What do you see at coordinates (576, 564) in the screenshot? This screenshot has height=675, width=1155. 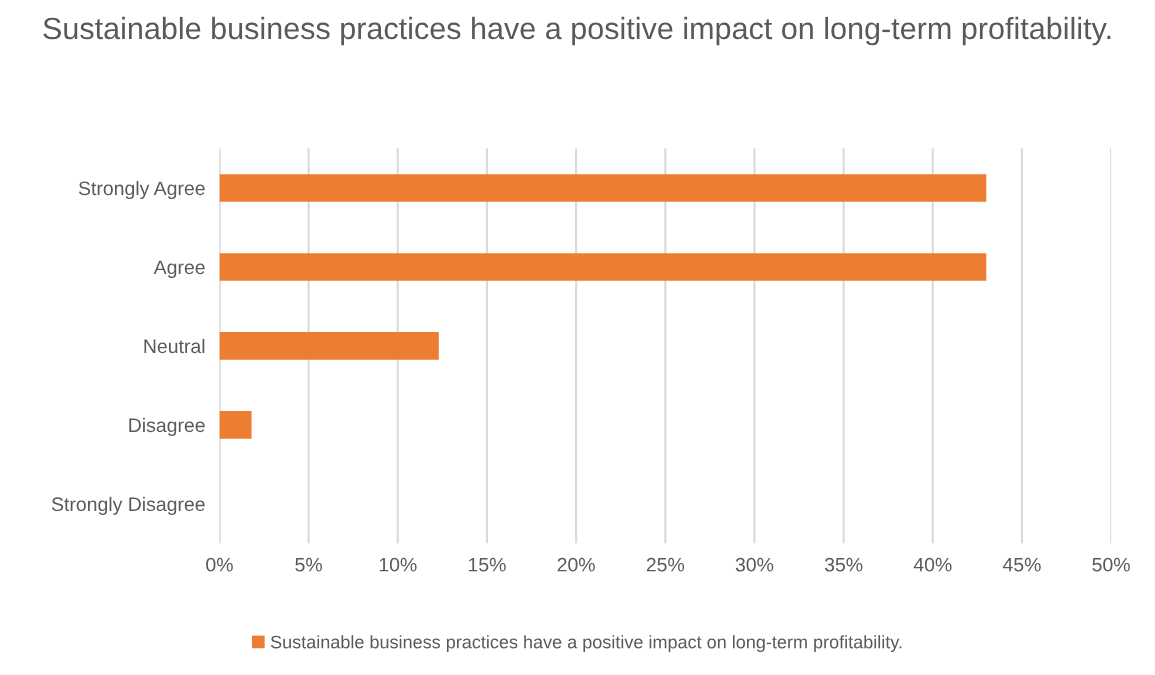 I see `x-tick-label: 20%` at bounding box center [576, 564].